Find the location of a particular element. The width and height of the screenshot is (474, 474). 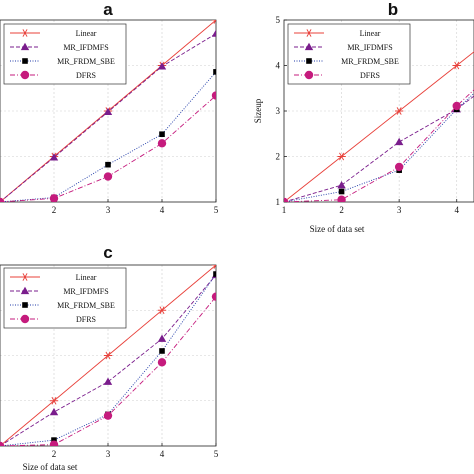

y-tick-label: 2 is located at coordinates (278, 157).